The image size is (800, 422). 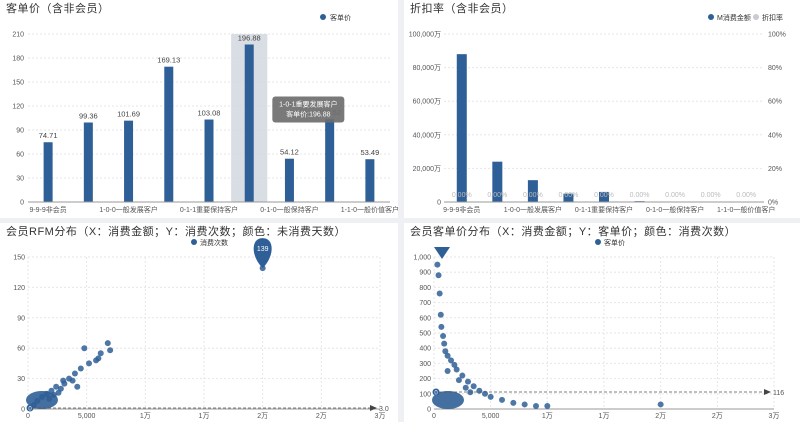 I want to click on data-label: 74.71, so click(x=48, y=135).